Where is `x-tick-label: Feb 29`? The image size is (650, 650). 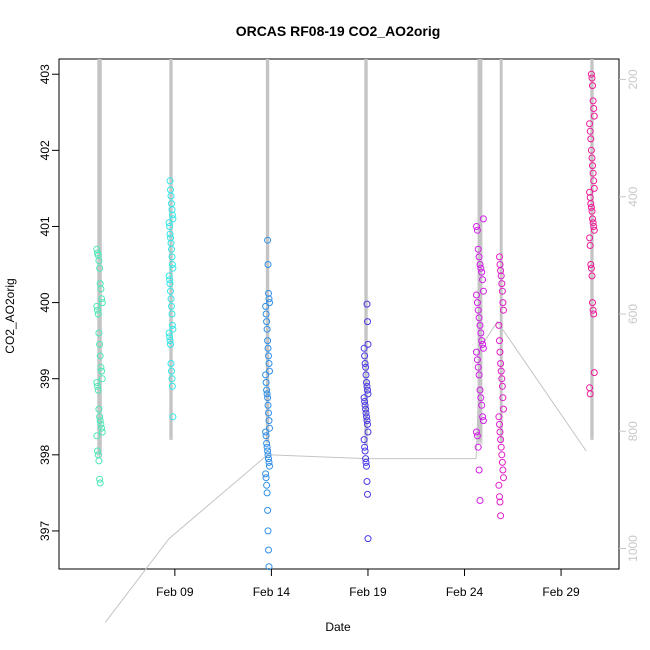 x-tick-label: Feb 29 is located at coordinates (561, 592).